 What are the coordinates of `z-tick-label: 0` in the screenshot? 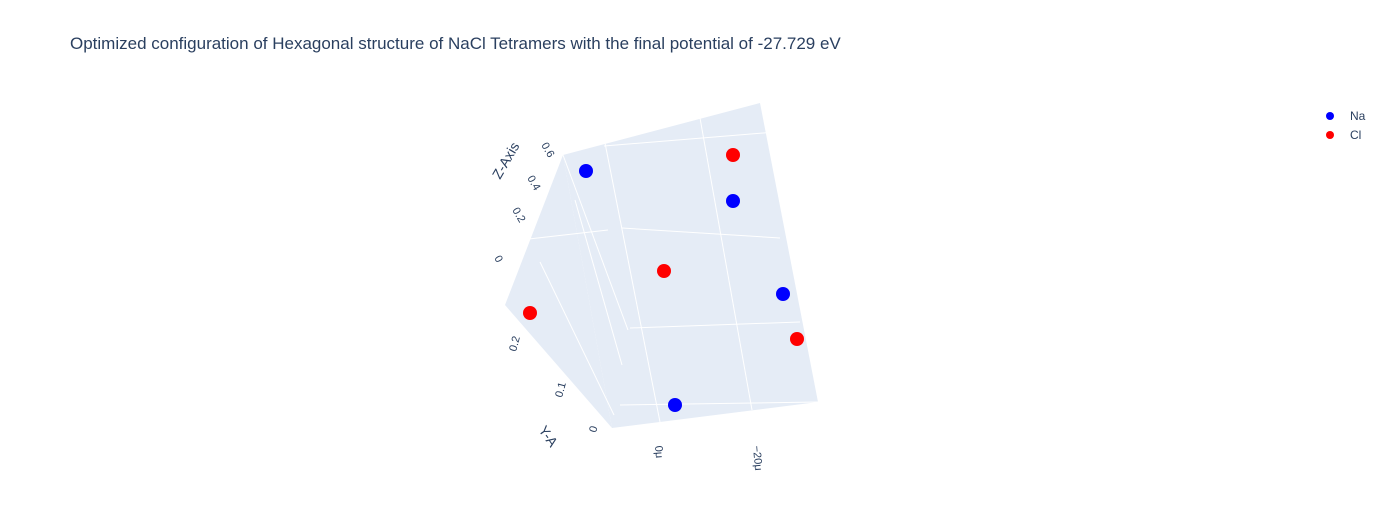 It's located at (497, 259).